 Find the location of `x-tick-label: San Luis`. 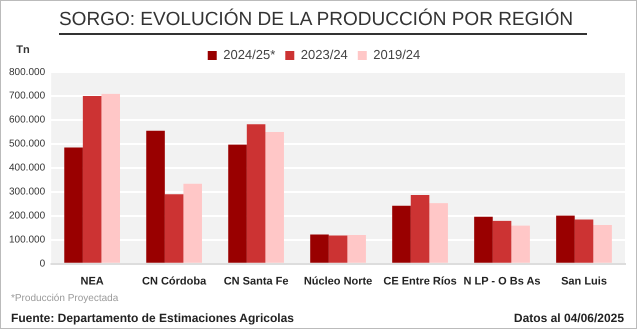

x-tick-label: San Luis is located at coordinates (584, 281).